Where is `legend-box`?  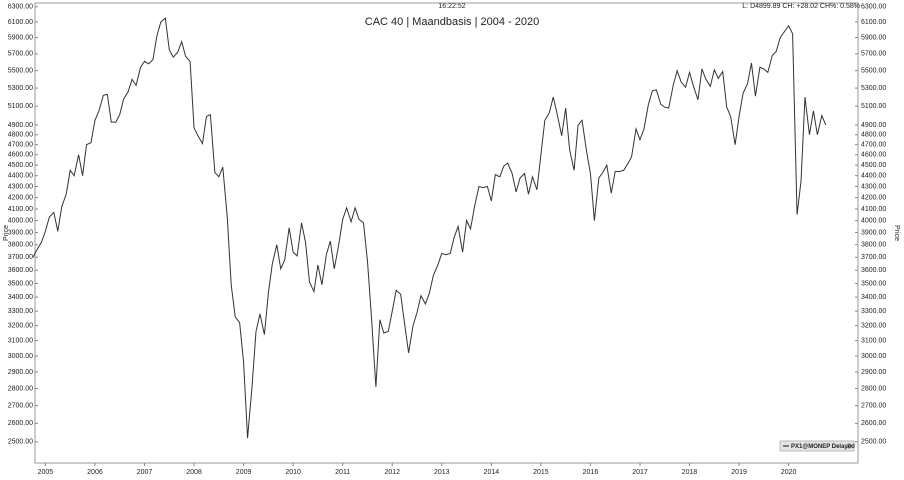 legend-box is located at coordinates (817, 446).